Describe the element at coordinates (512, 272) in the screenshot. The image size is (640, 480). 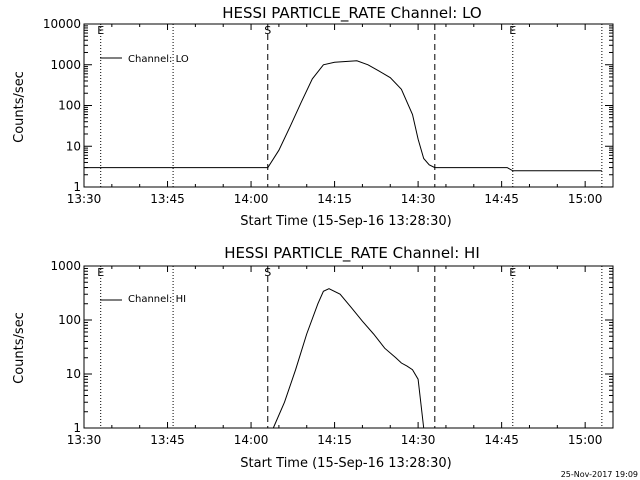
I see `hi-event-marker-label-4: E` at that location.